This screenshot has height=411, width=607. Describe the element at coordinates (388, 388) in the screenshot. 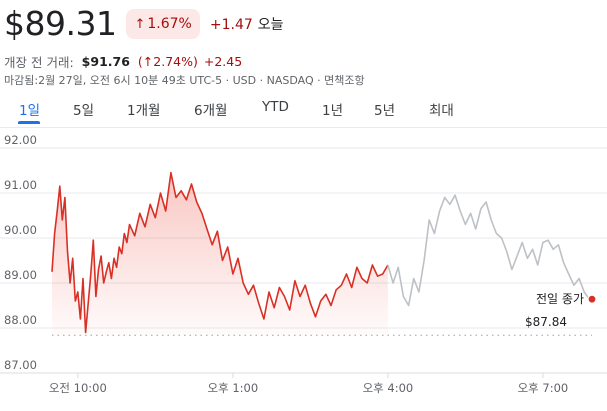

I see `x-tick-label: 오후 4:00` at that location.